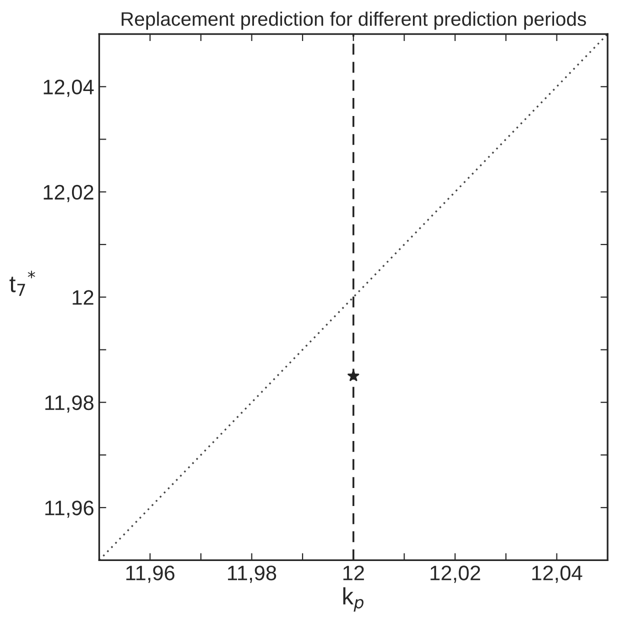  I want to click on y-tick-label: 11,98, so click(69, 404).